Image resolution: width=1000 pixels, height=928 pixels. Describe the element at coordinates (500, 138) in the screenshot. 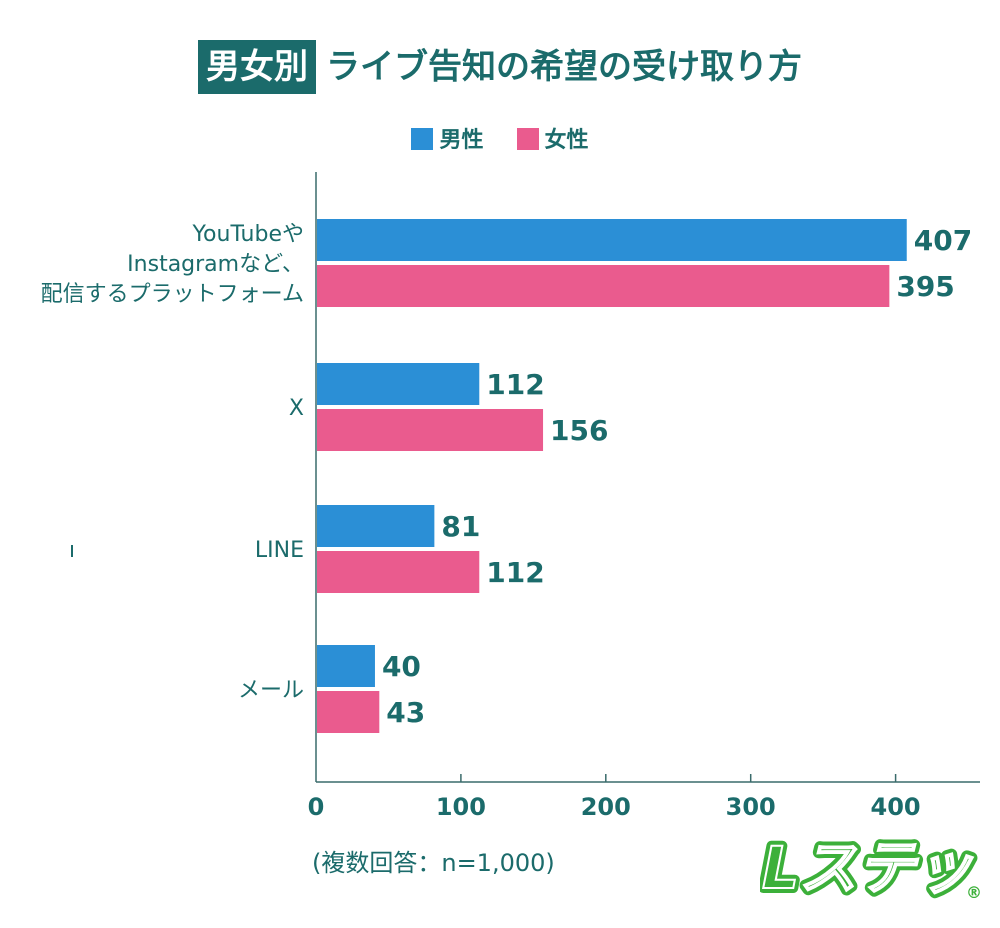

I see `legend: 男性 女性` at that location.